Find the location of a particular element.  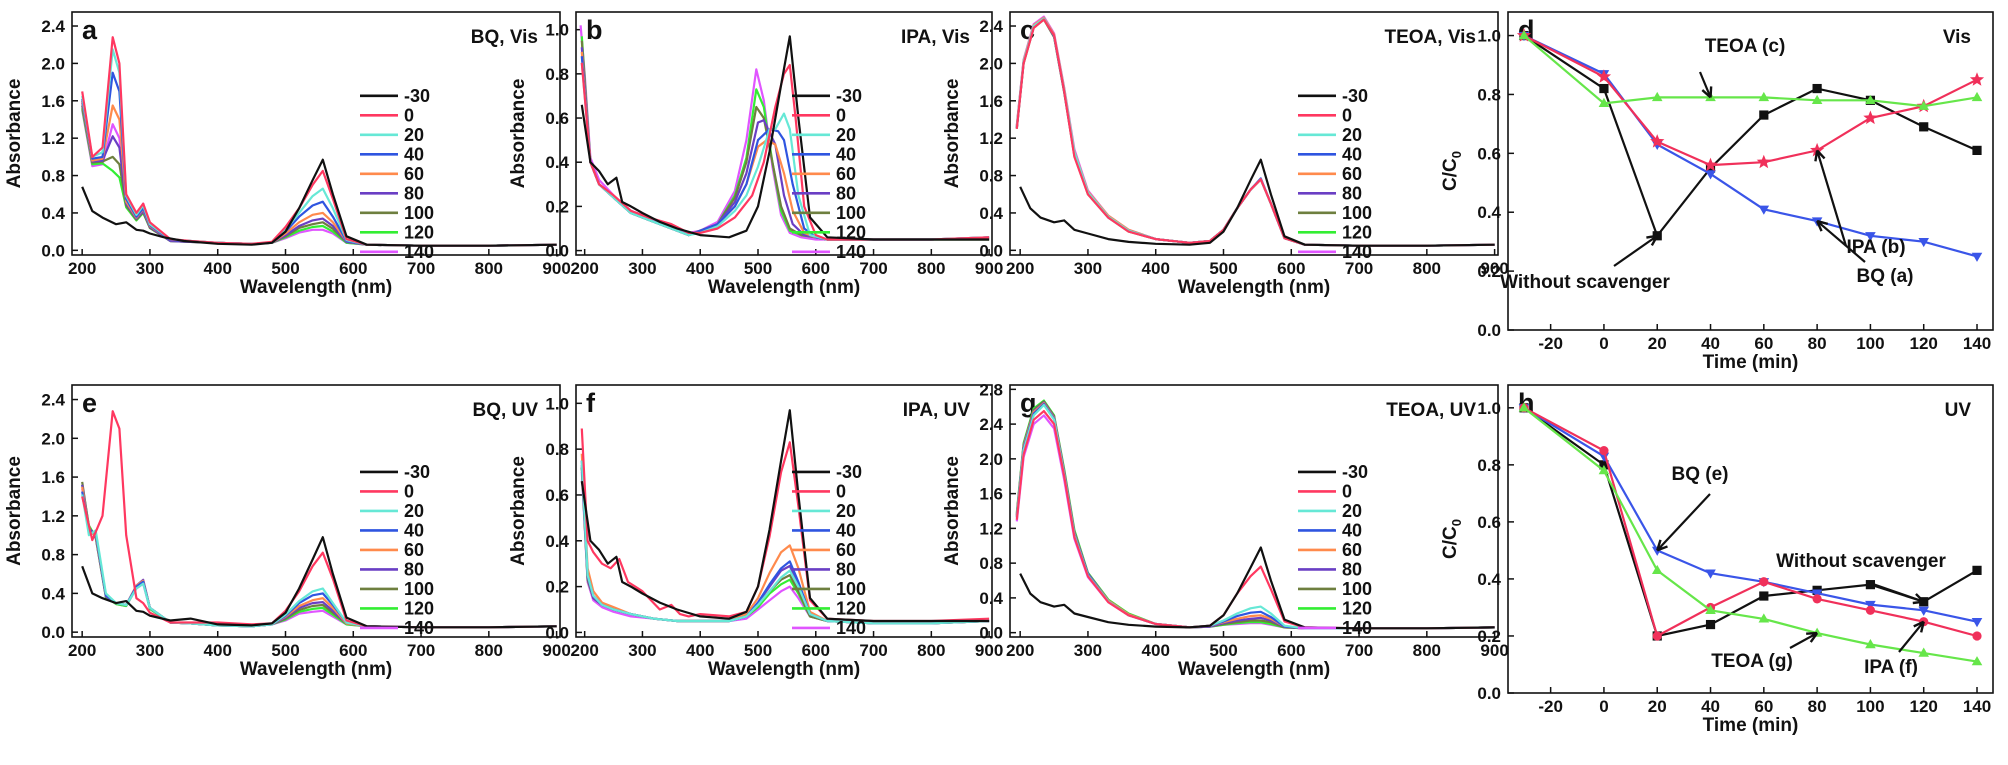

x-tick-label: -20 is located at coordinates (1550, 706).